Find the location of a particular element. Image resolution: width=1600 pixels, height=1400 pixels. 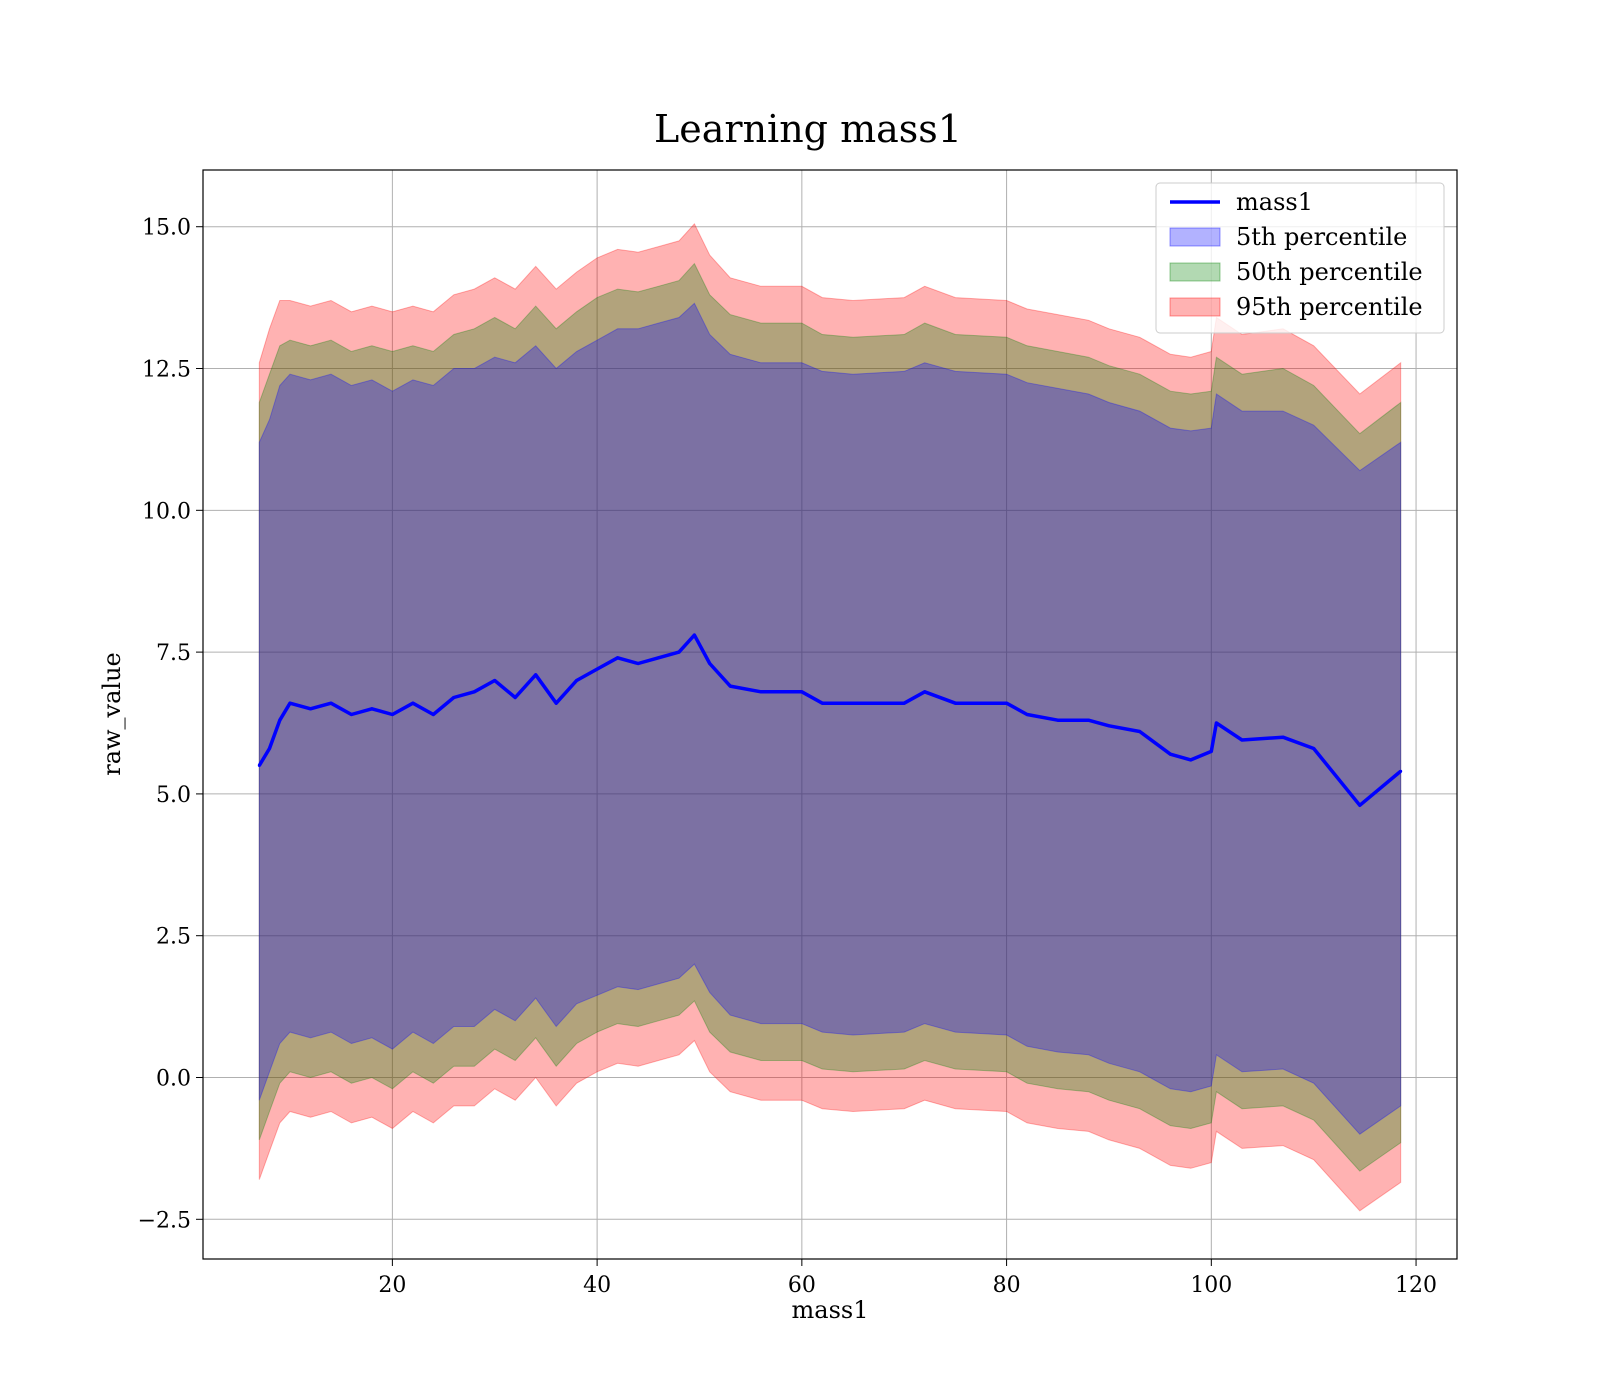

legend-label: 50th percentile is located at coordinates (1329, 272).